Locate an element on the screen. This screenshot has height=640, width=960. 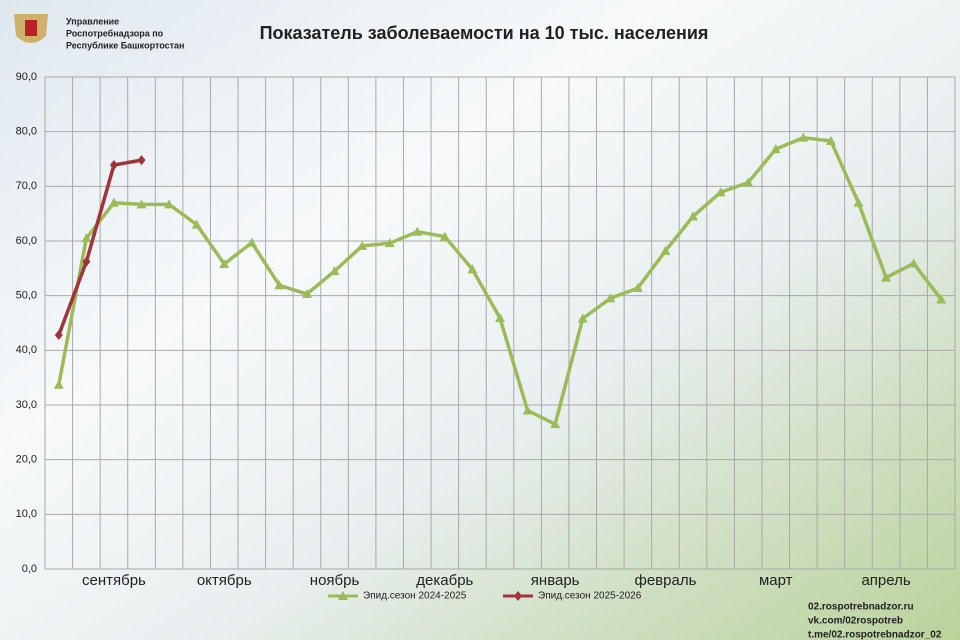
org-line: Управление is located at coordinates (92, 21).